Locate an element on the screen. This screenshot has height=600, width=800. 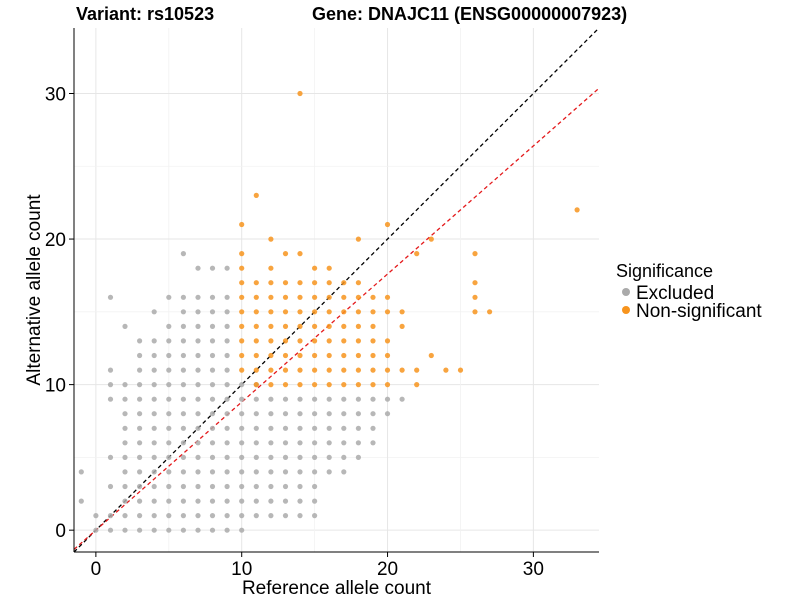
y-tick-label: 0 is located at coordinates (60, 531).